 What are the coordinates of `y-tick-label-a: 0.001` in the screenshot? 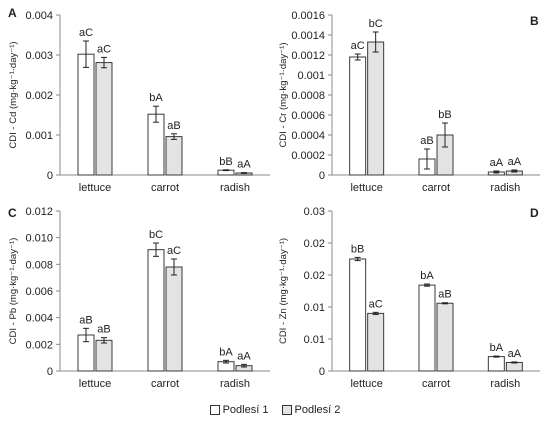 It's located at (39, 136).